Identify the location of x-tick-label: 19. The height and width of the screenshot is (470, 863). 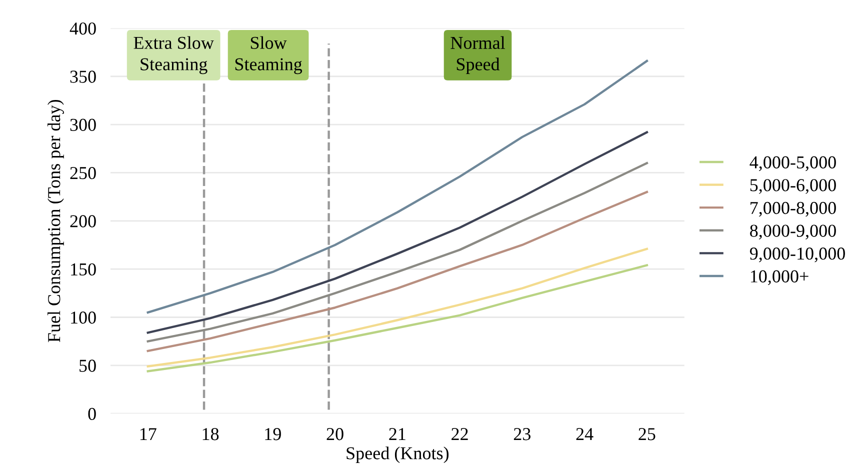
(273, 434).